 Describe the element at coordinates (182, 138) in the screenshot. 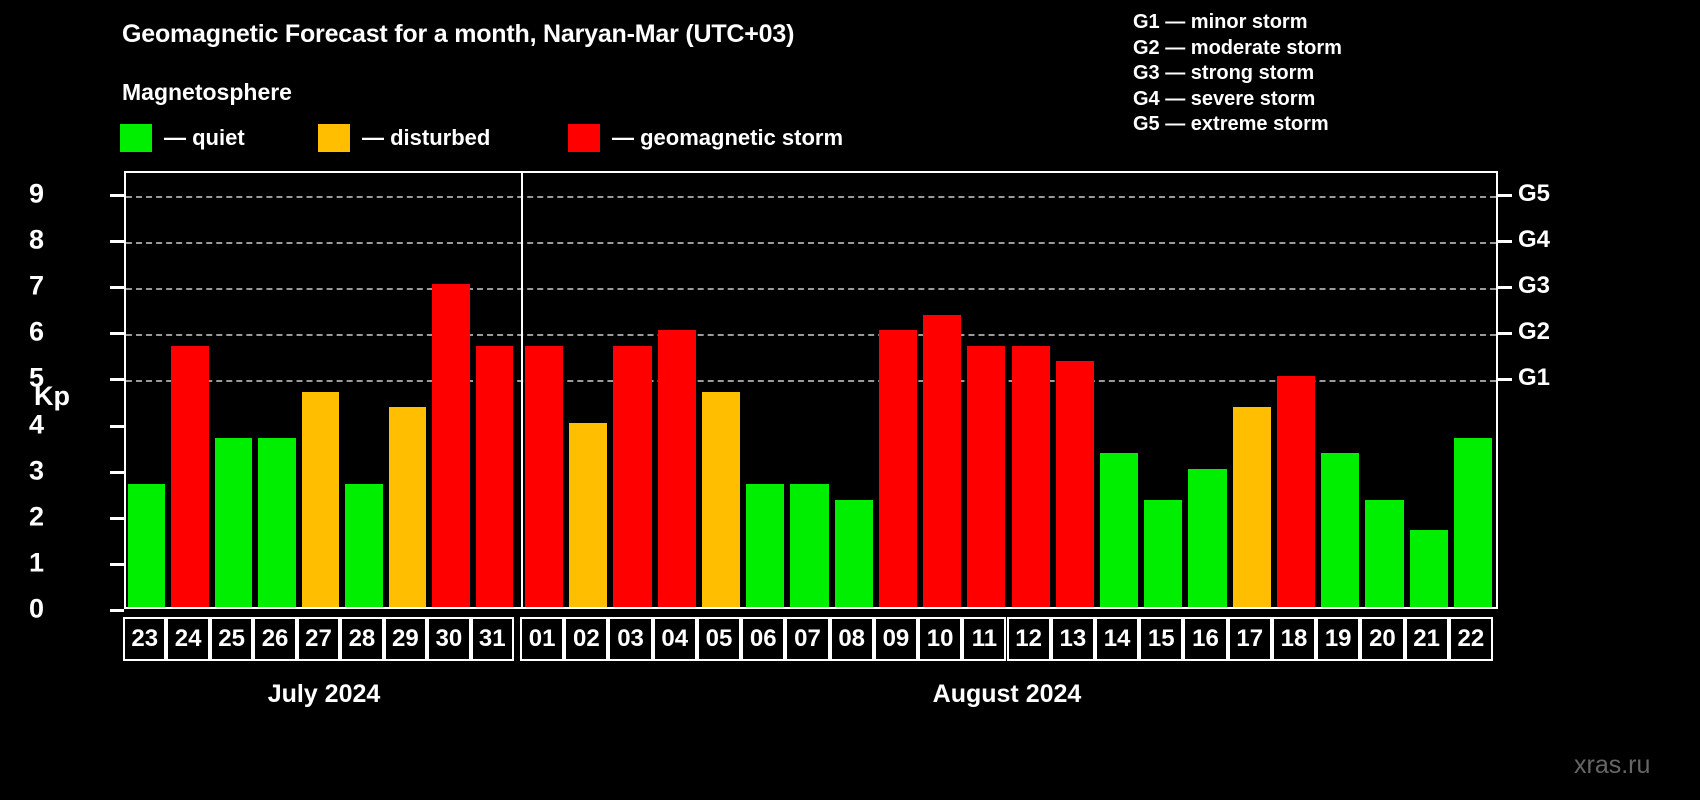

I see `legend-item-quiet: — quiet` at that location.